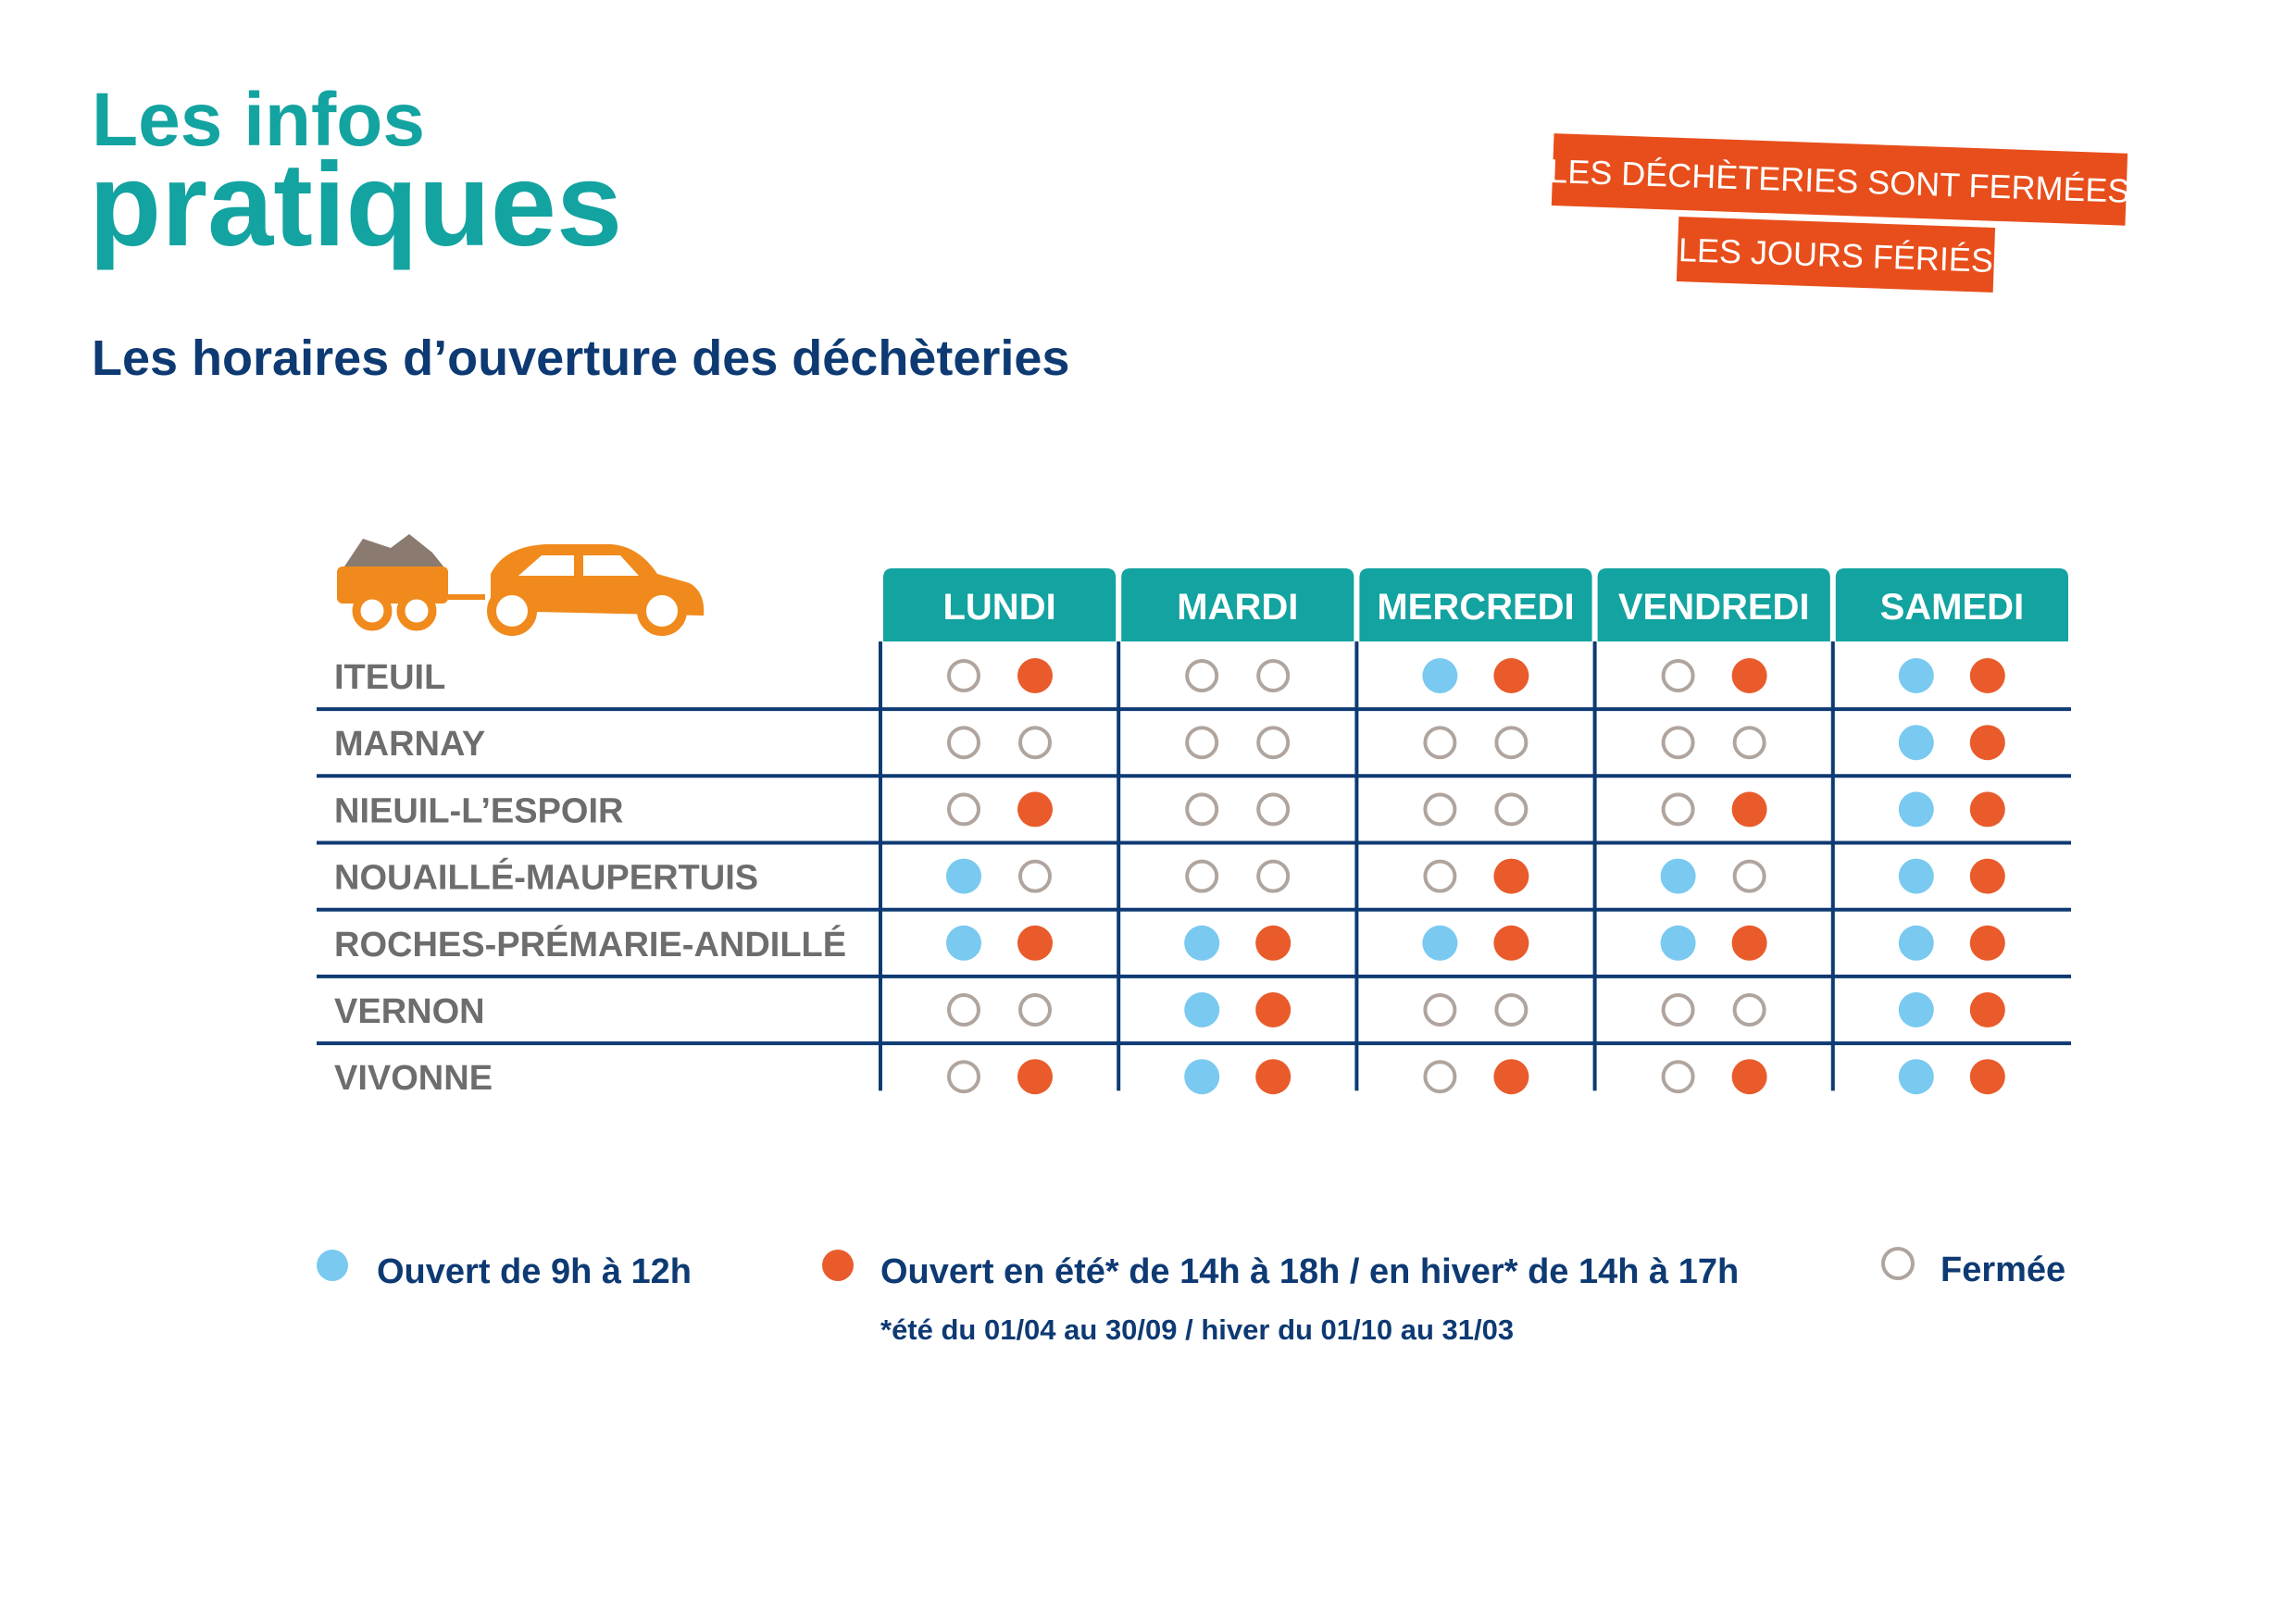  What do you see at coordinates (258, 120) in the screenshot?
I see `title-line1: Les infos` at bounding box center [258, 120].